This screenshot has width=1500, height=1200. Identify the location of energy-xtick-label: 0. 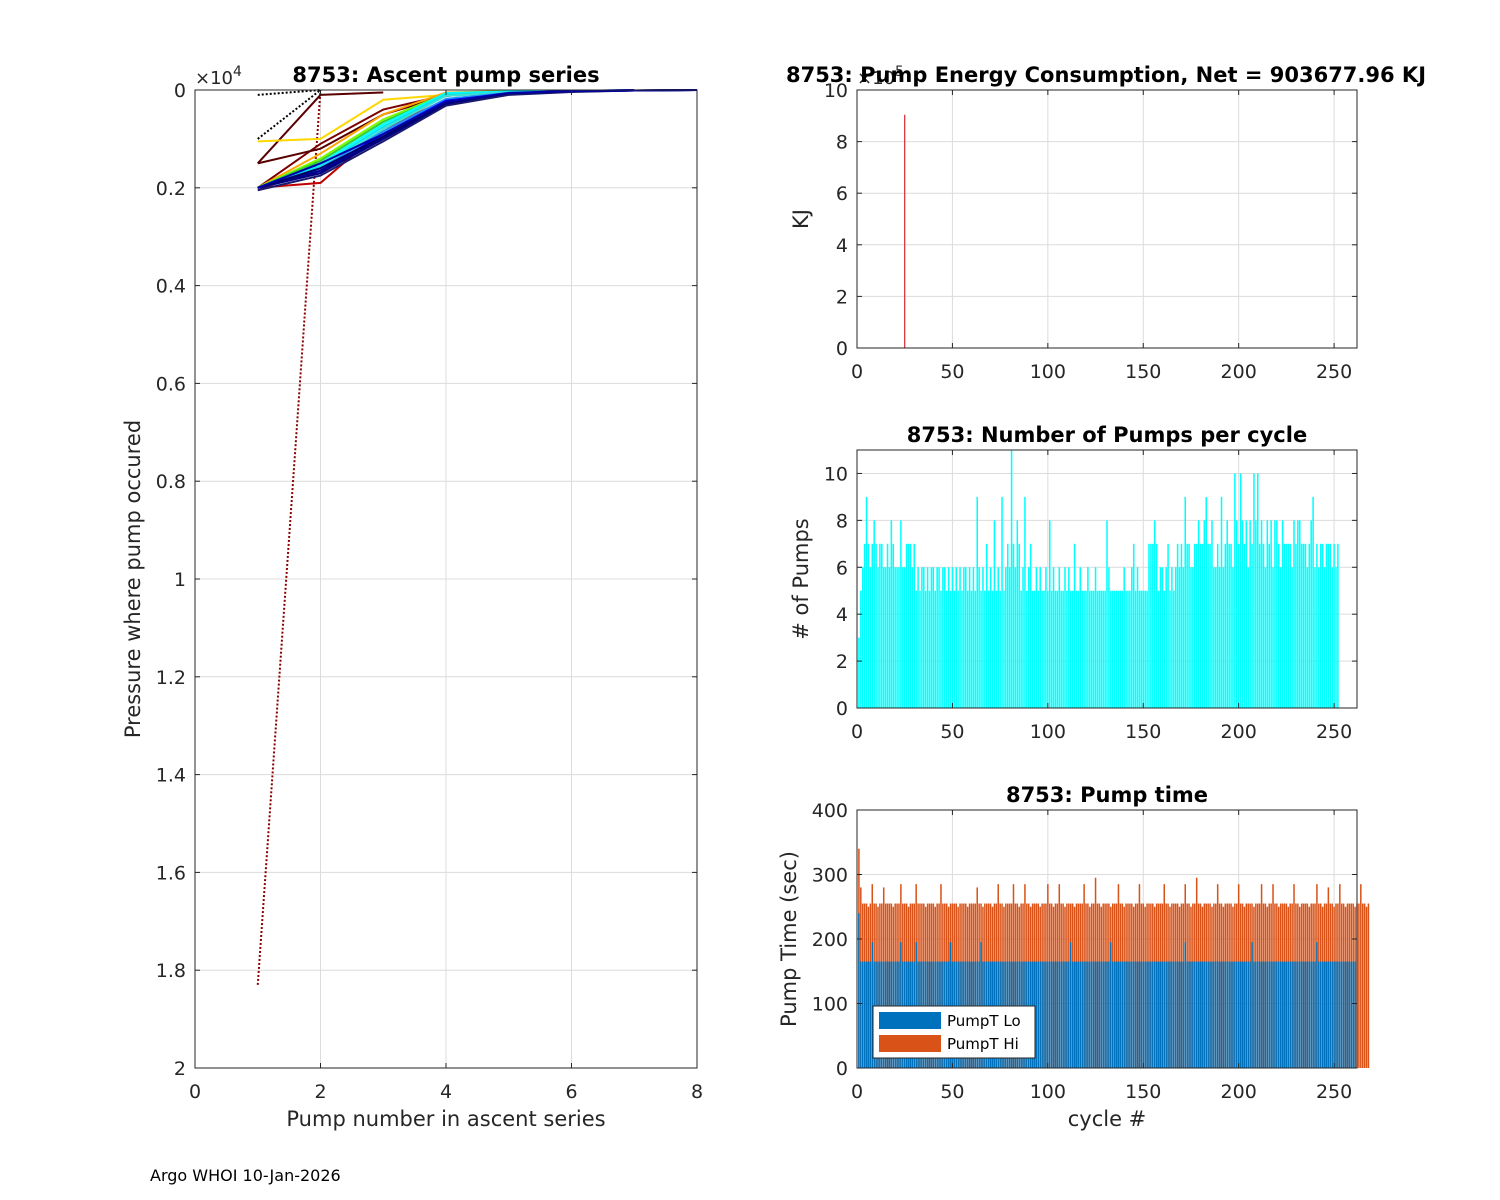
(857, 372).